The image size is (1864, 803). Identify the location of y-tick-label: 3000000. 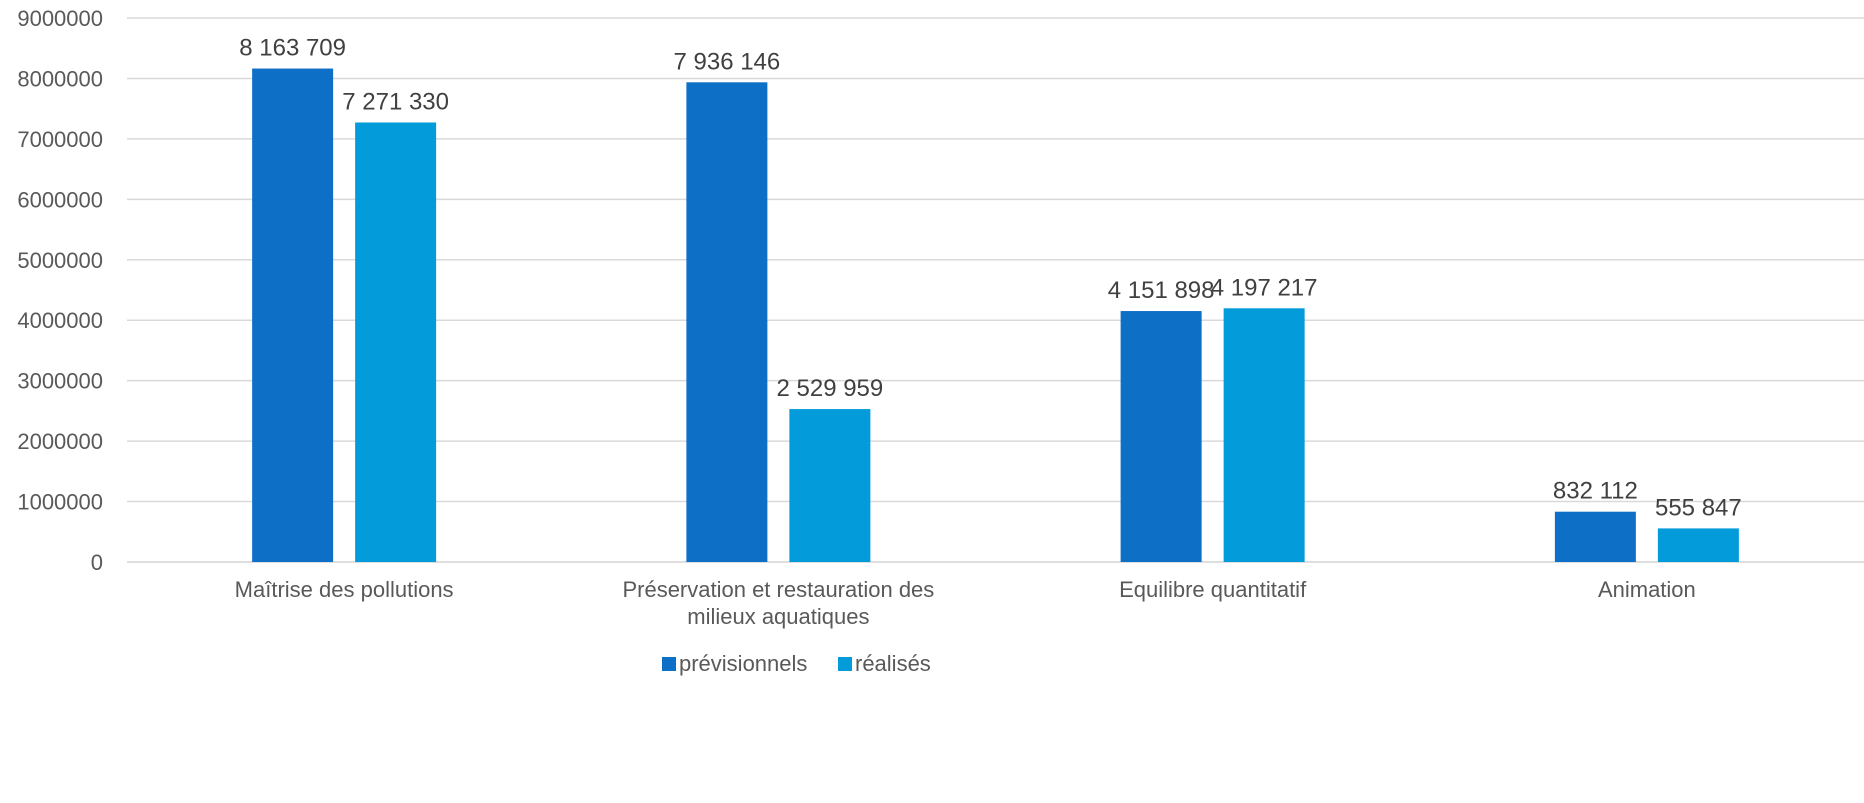
(60, 381).